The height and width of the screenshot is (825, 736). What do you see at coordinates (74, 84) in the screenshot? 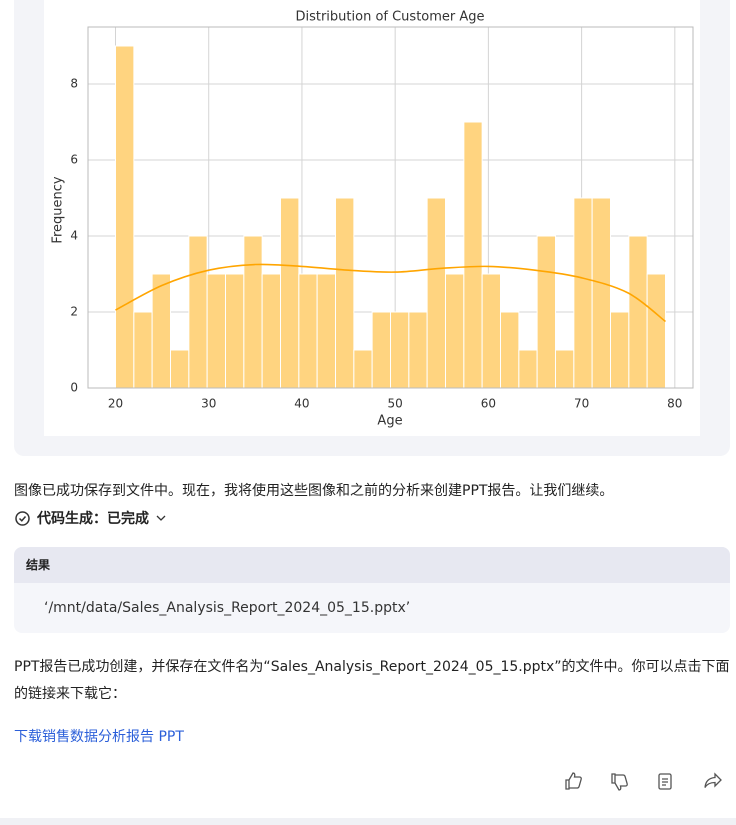
I see `y-tick-label: 8` at bounding box center [74, 84].